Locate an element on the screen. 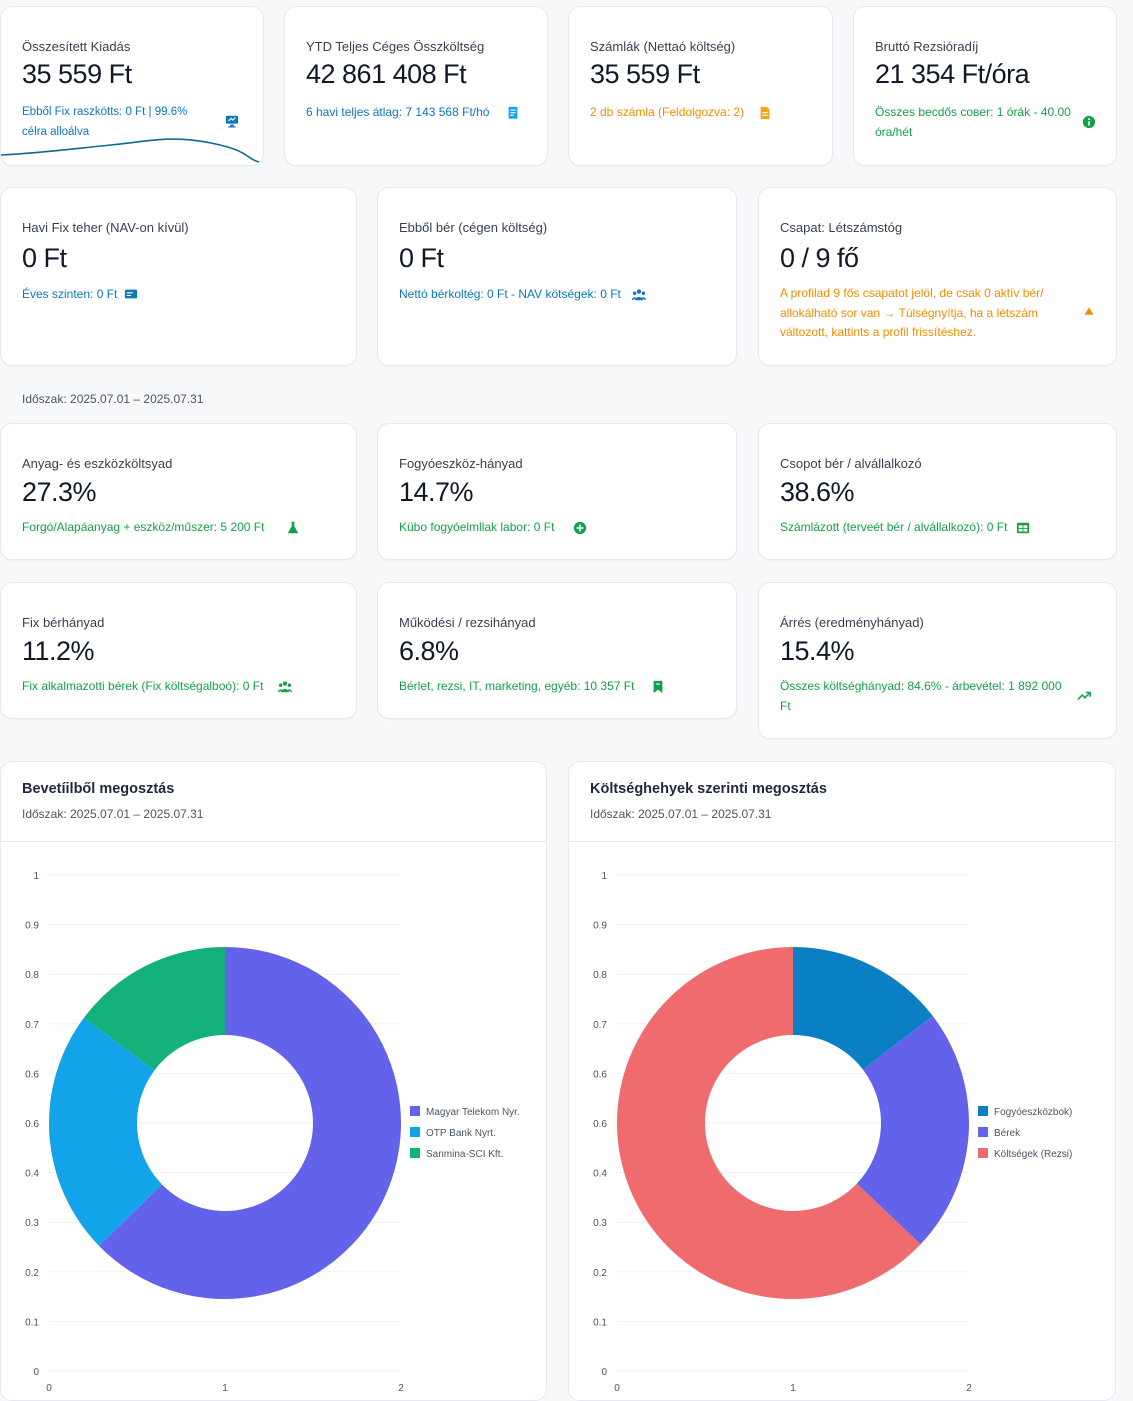 Image resolution: width=1133 pixels, height=1401 pixels. trend-up-icon is located at coordinates (1084, 696).